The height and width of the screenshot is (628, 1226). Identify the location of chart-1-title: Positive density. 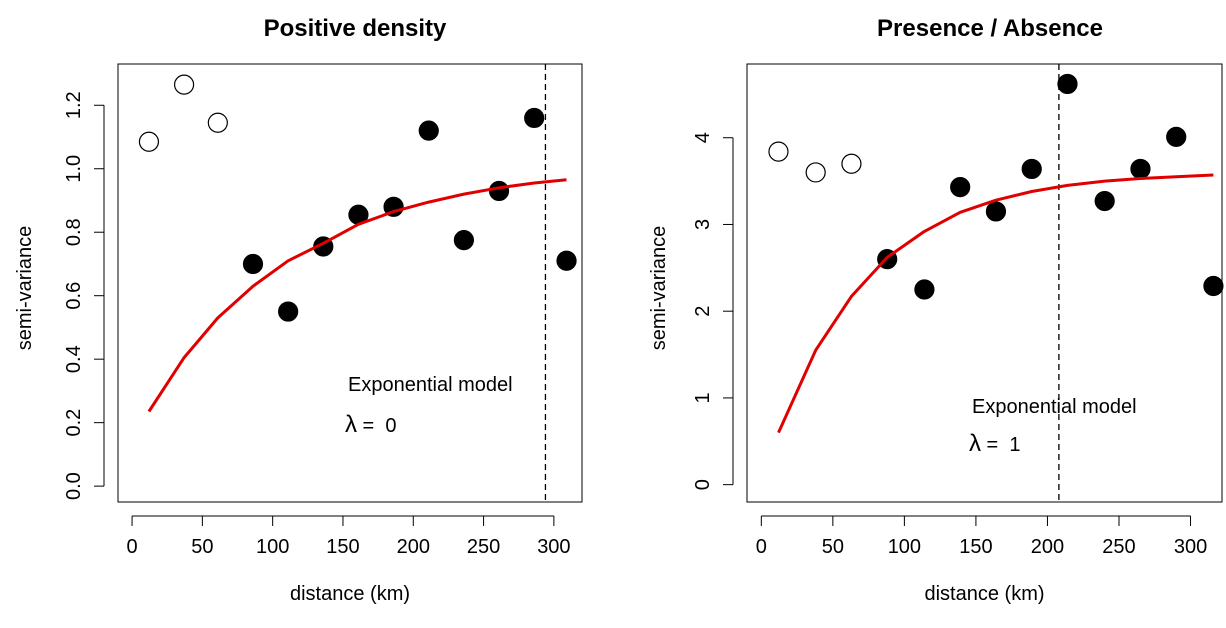
(355, 28).